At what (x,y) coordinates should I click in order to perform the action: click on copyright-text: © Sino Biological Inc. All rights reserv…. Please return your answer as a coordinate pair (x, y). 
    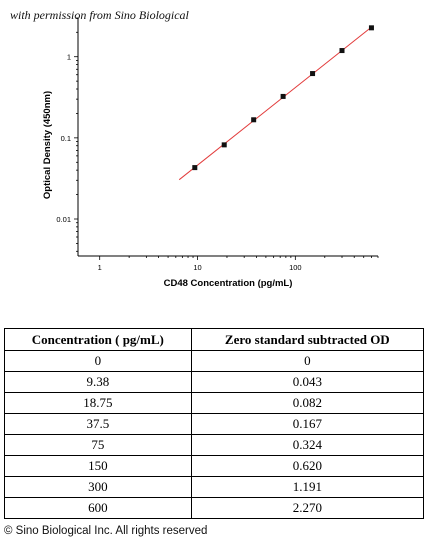
    Looking at the image, I should click on (106, 531).